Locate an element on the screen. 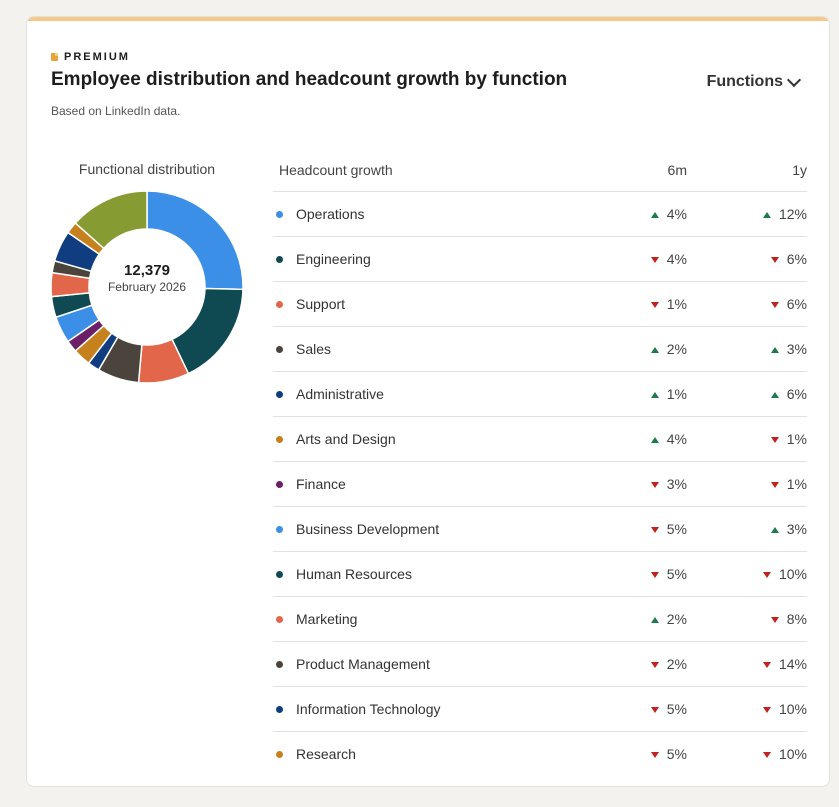  table-row: Information Technology 5% 10% is located at coordinates (540, 709).